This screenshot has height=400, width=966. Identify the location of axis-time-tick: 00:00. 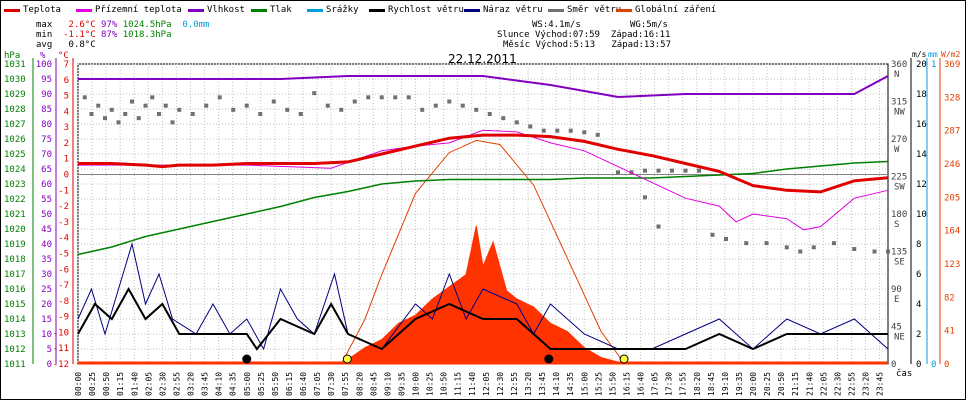
(78, 384).